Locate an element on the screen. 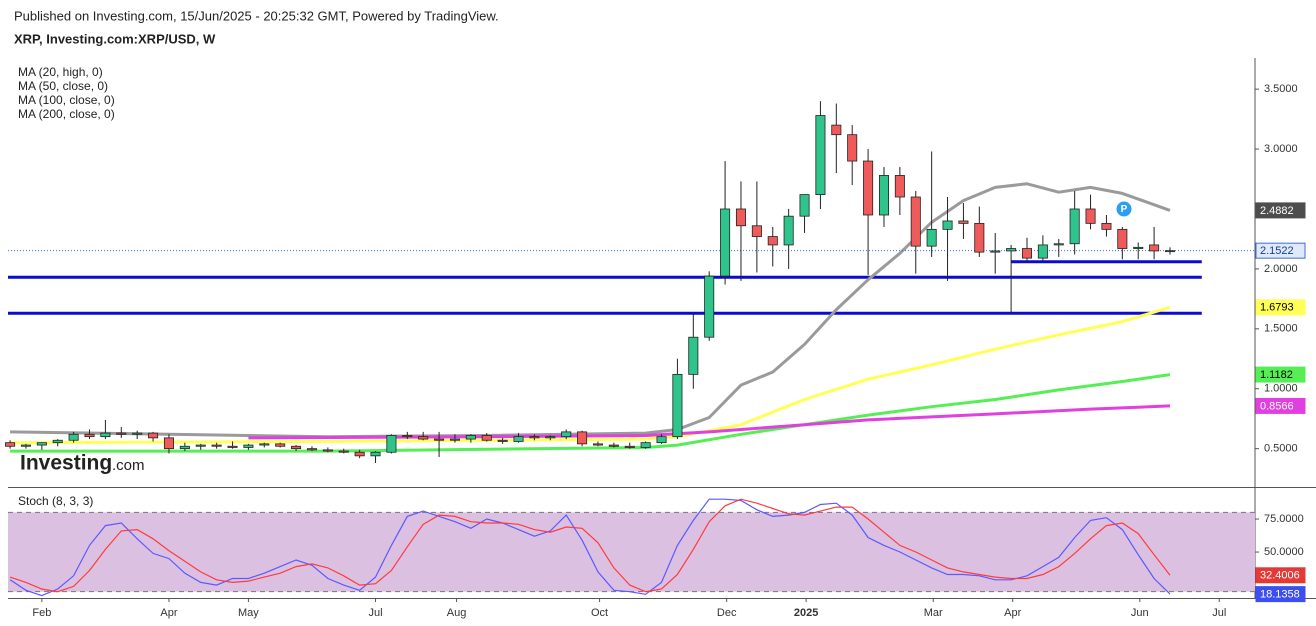 This screenshot has width=1316, height=626. stoch-line is located at coordinates (590, 547).